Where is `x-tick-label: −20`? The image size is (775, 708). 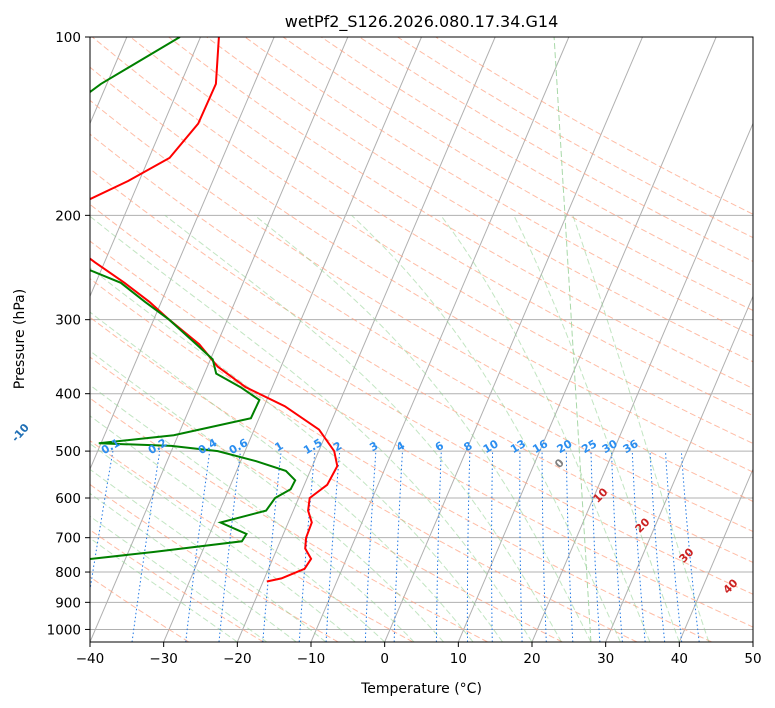
x-tick-label: −20 is located at coordinates (237, 659).